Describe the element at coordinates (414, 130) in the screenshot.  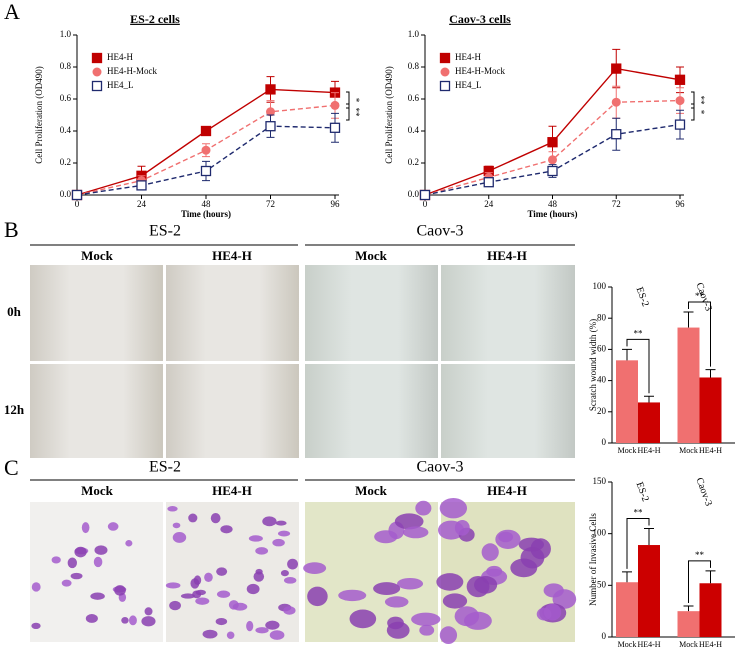
I see `y-tick-label: 0.4` at that location.